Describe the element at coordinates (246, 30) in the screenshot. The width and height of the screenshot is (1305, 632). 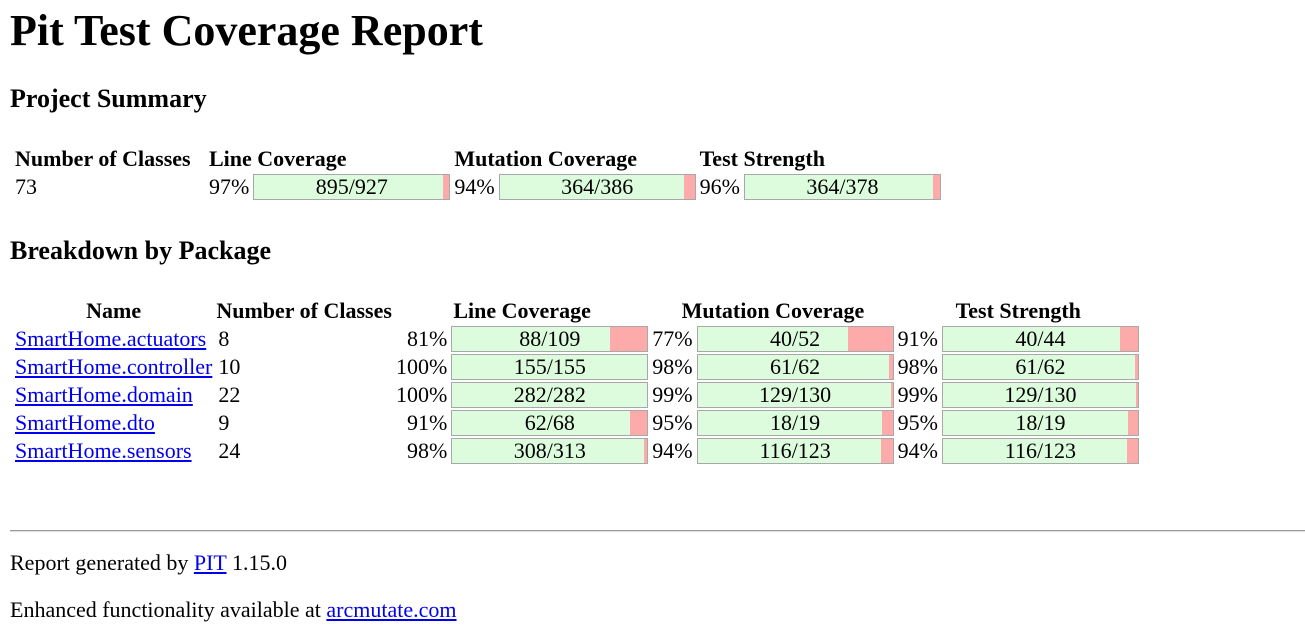
I see `page-title: Pit Test Coverage Report` at that location.